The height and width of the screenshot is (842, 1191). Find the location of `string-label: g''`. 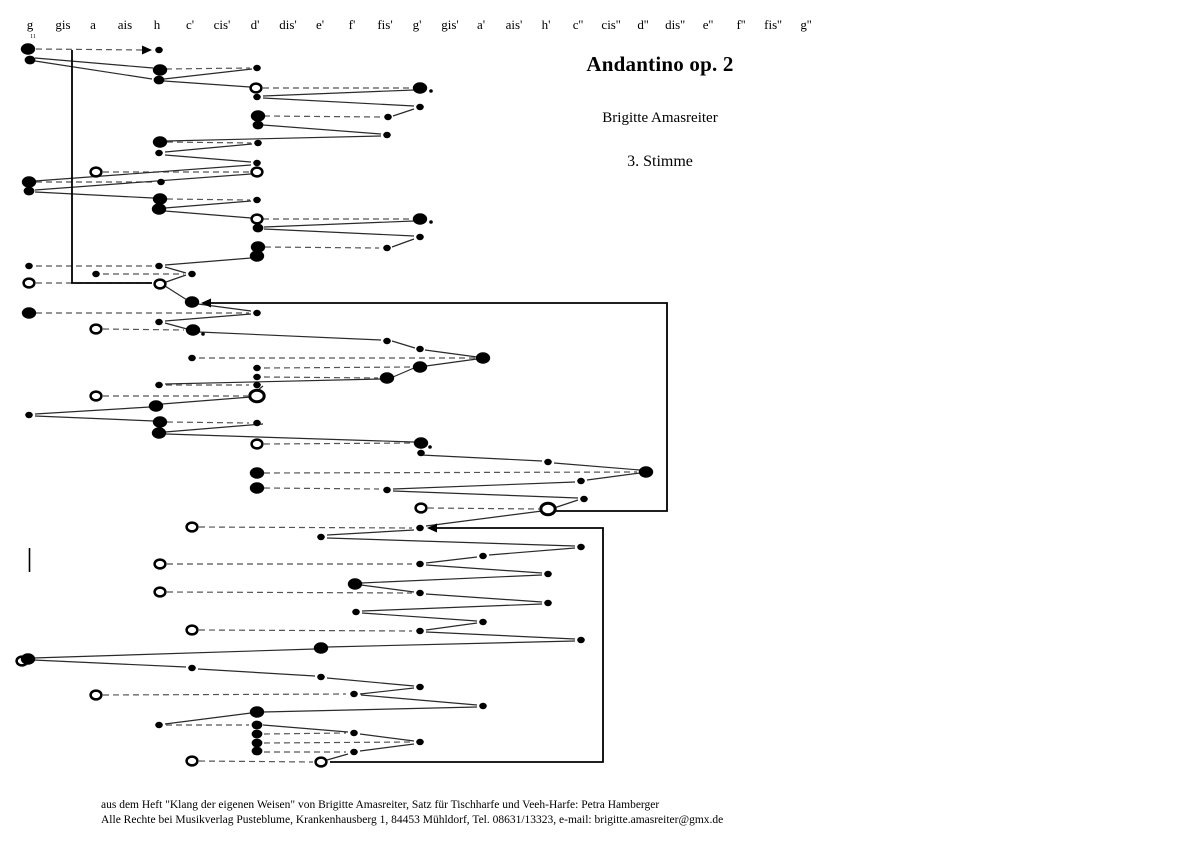

string-label: g'' is located at coordinates (805, 24).